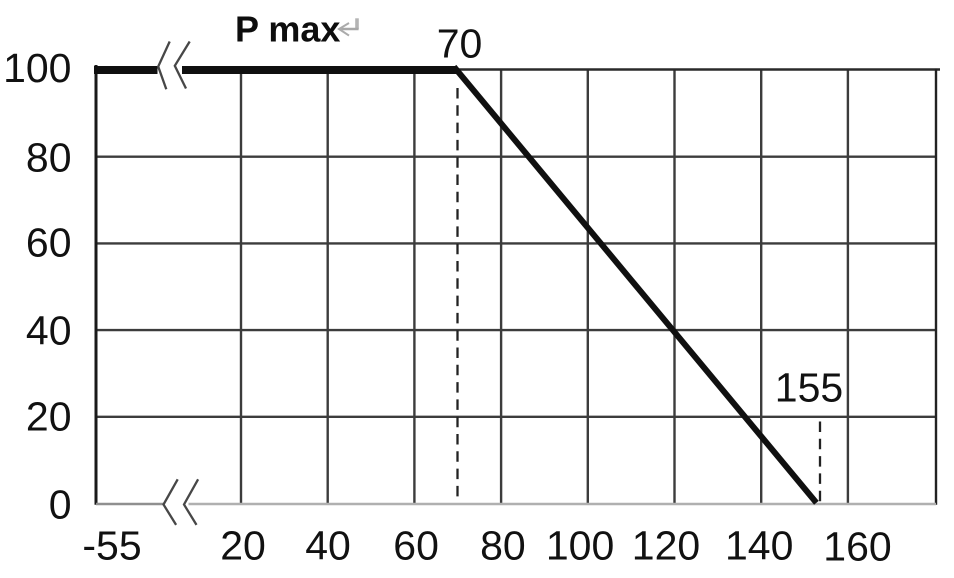 This screenshot has width=954, height=578. What do you see at coordinates (809, 387) in the screenshot?
I see `svg-text: 155` at bounding box center [809, 387].